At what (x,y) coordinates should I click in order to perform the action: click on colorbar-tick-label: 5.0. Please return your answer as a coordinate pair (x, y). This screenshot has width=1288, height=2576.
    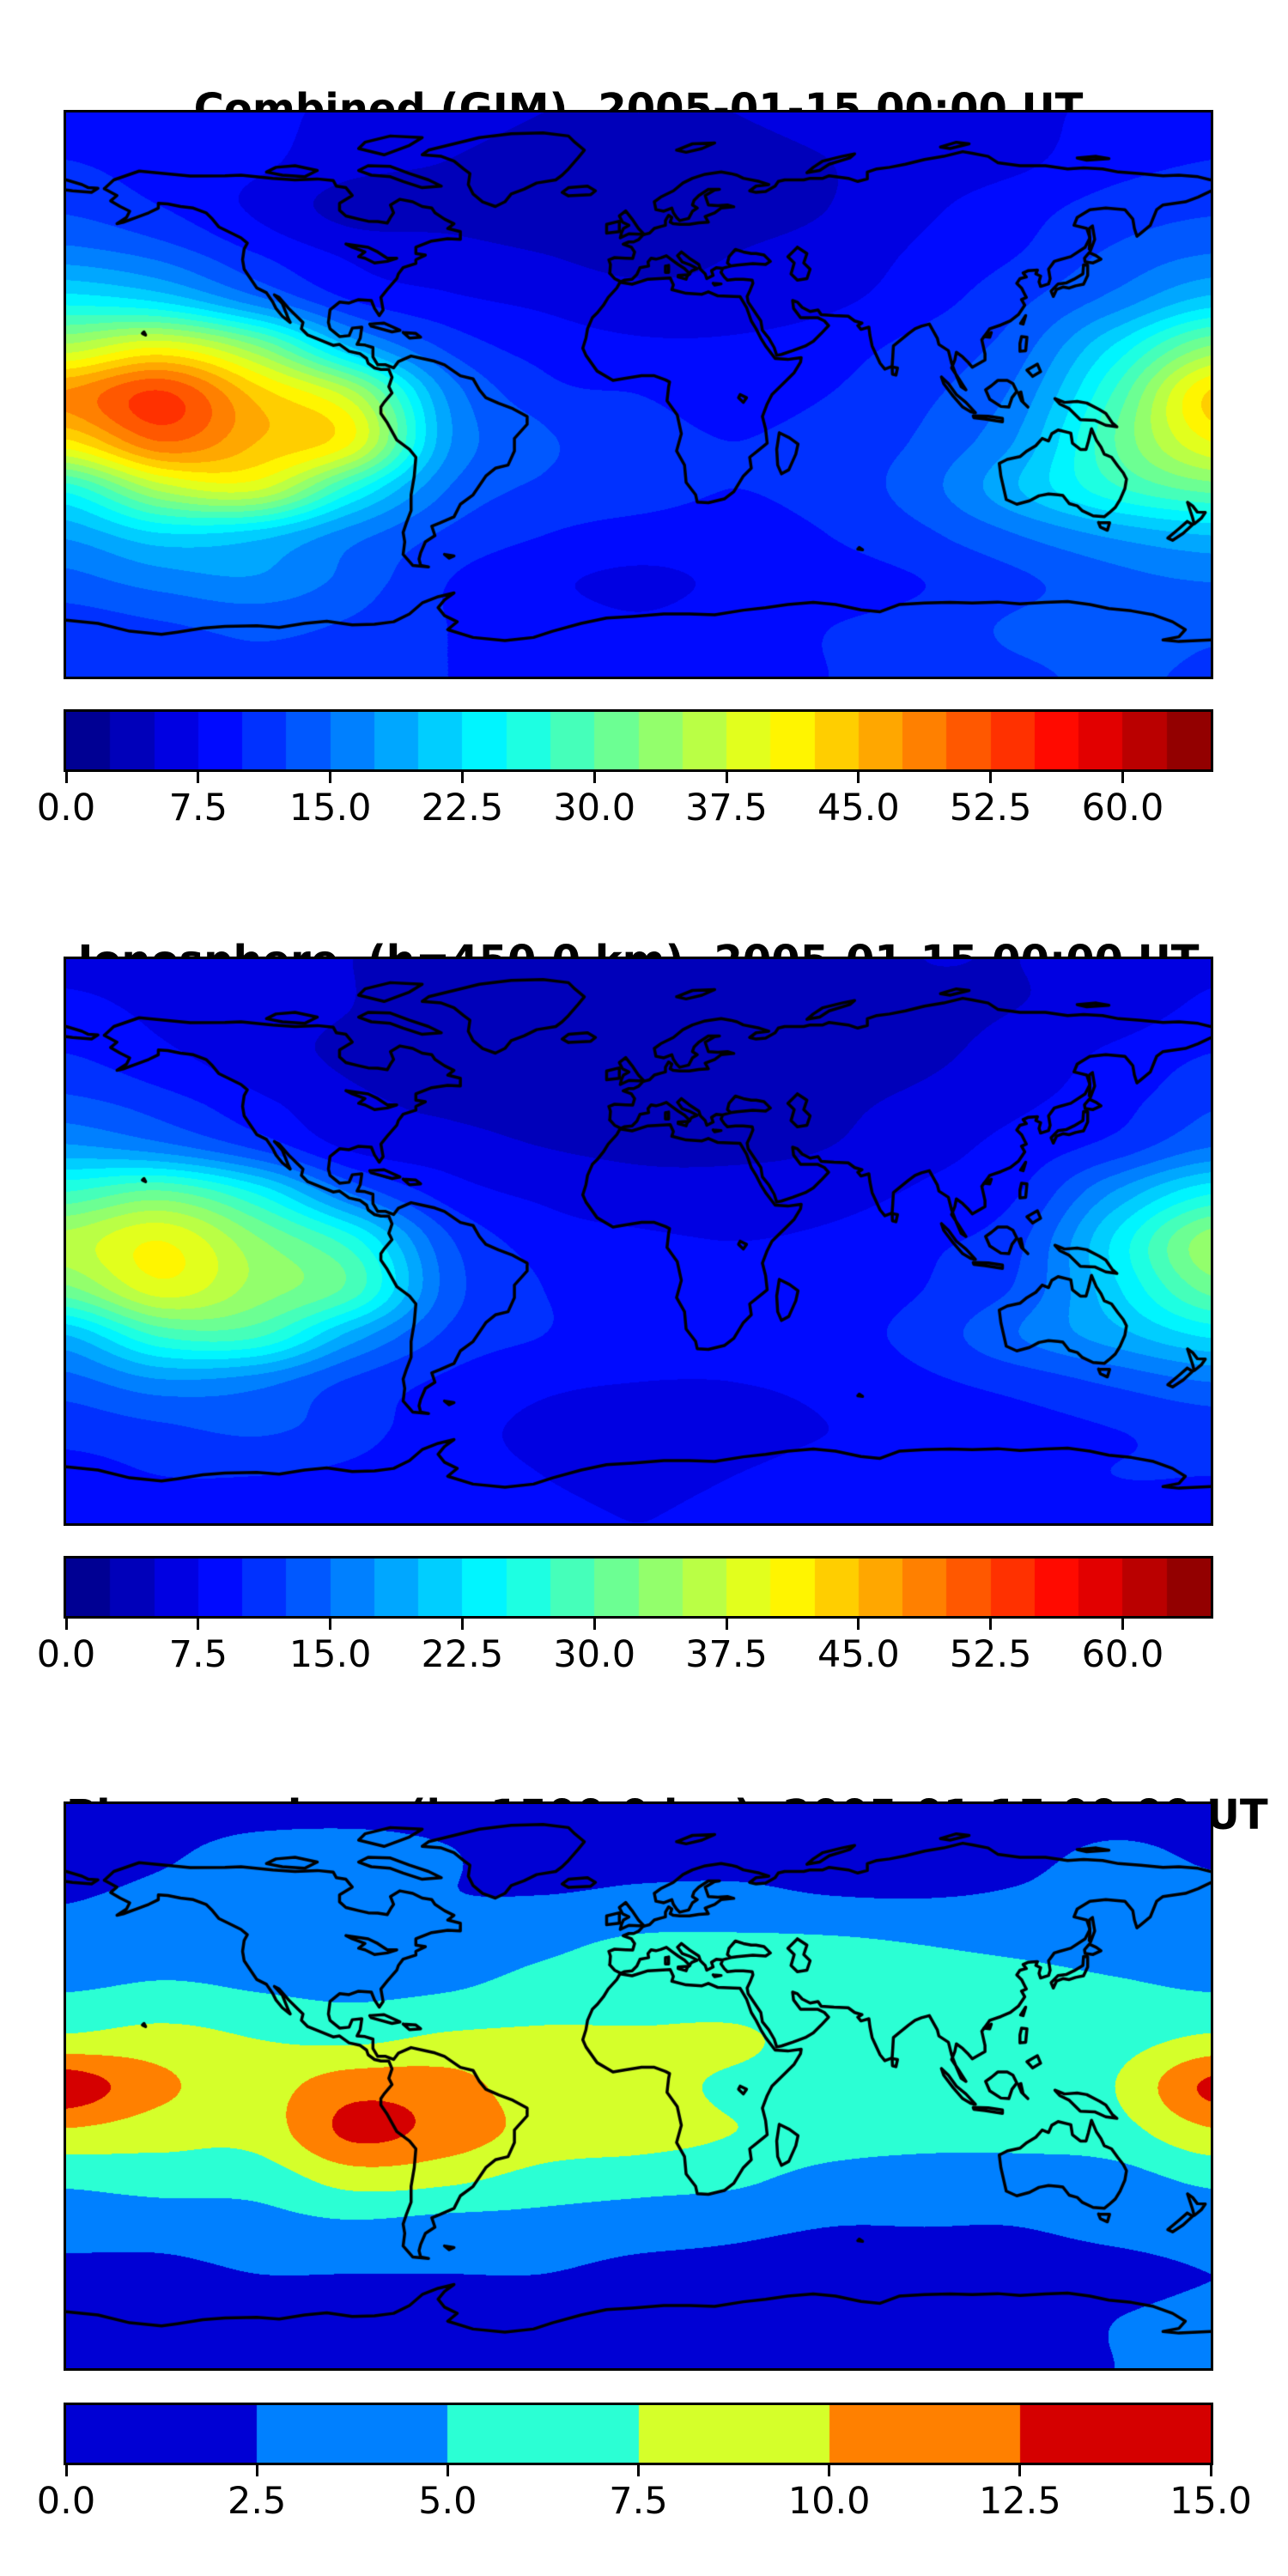
    Looking at the image, I should click on (448, 2501).